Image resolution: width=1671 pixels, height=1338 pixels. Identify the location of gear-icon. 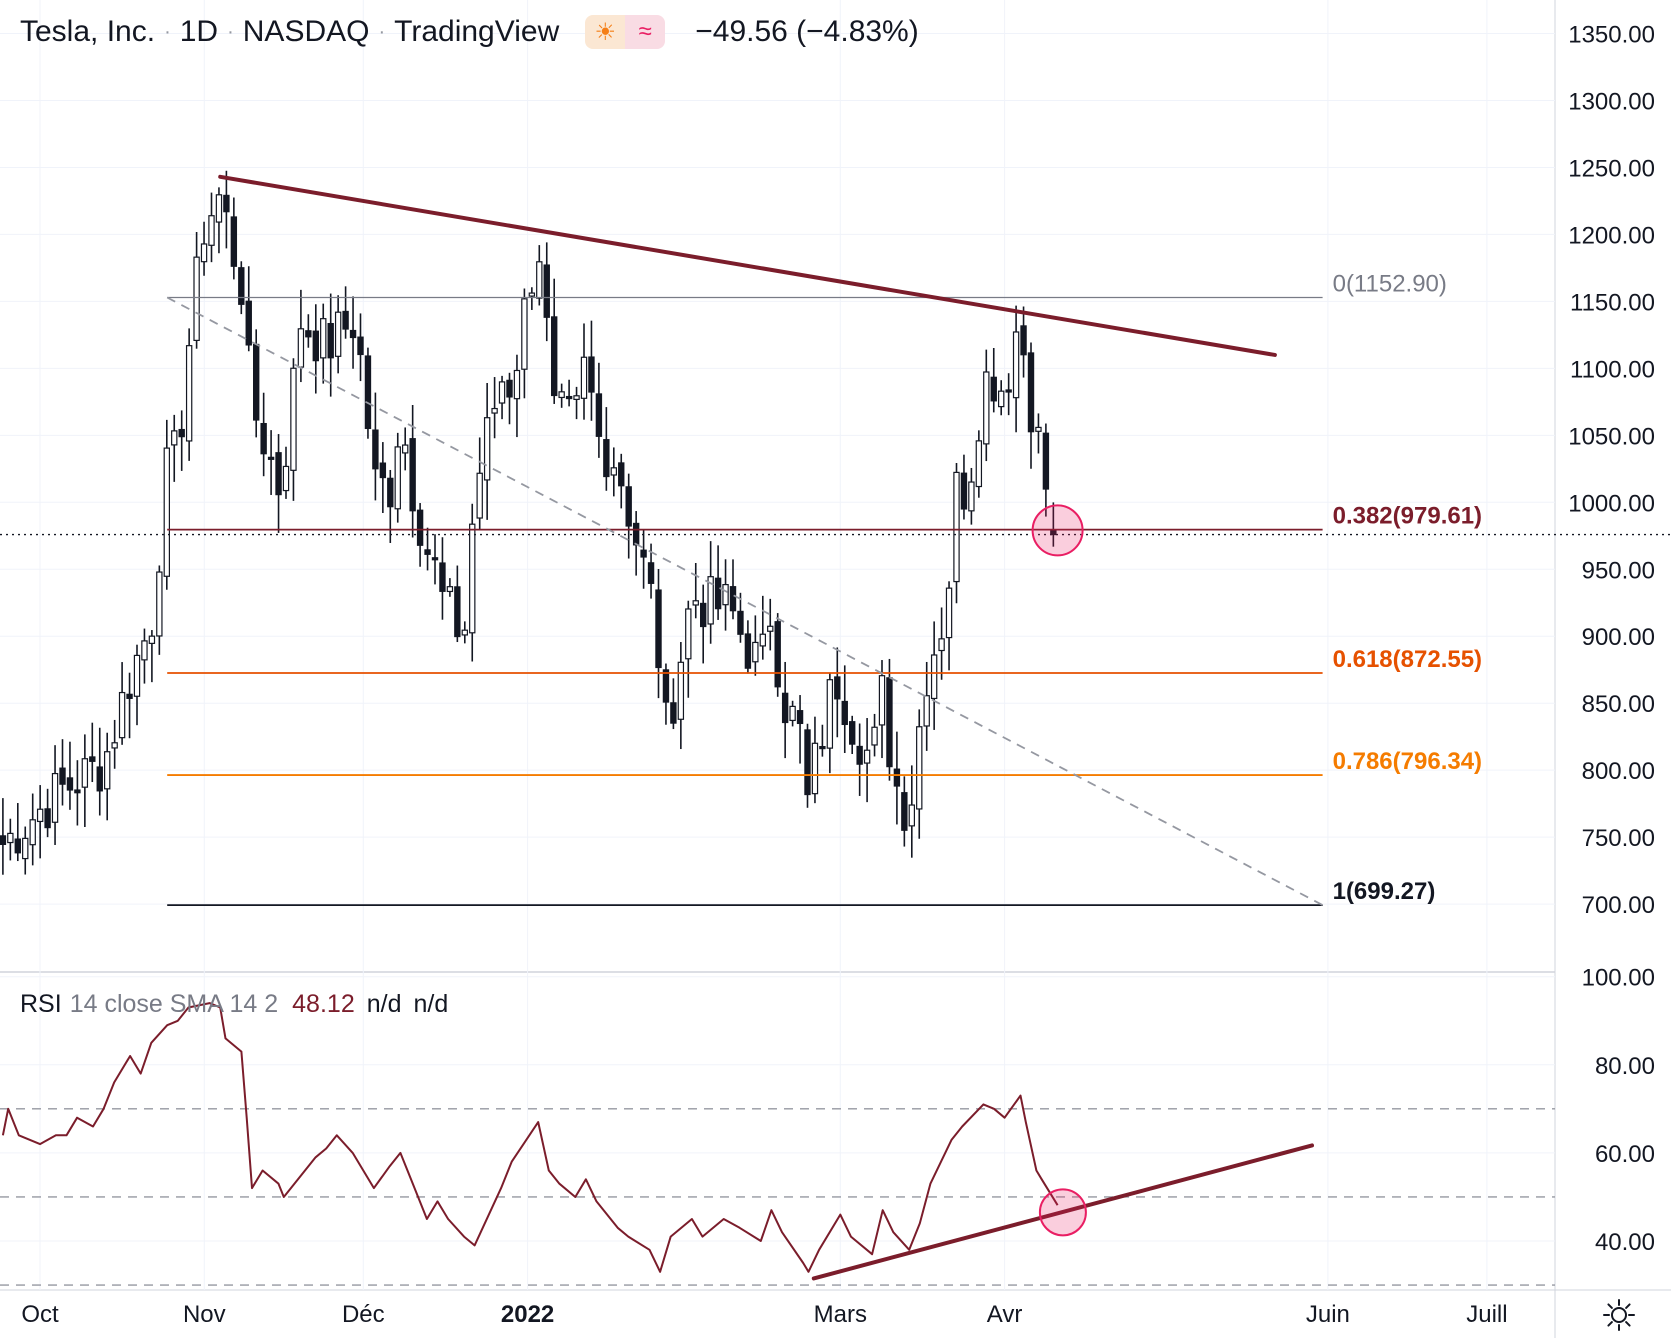
(1619, 1315).